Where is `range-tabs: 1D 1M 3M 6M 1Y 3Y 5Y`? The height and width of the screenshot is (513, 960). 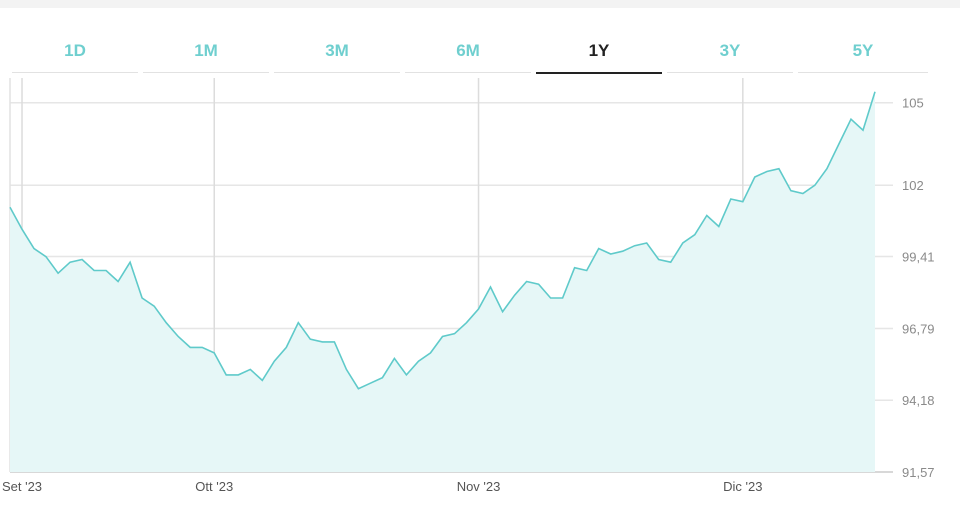 range-tabs: 1D 1M 3M 6M 1Y 3Y 5Y is located at coordinates (480, 52).